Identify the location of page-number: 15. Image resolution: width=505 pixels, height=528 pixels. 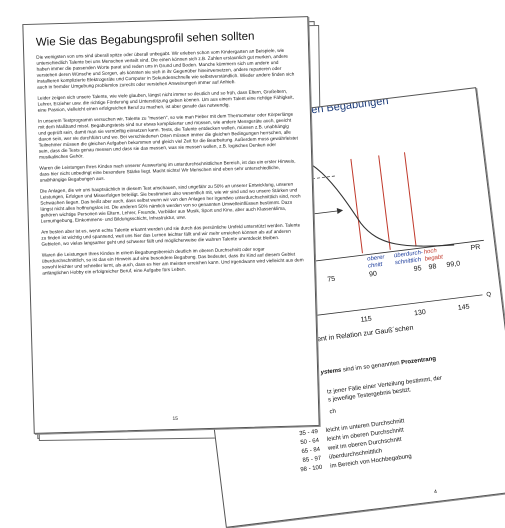
(175, 419).